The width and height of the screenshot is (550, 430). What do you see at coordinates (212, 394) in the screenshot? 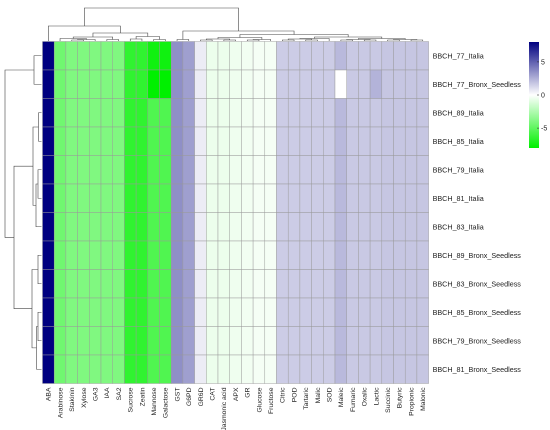
I see `column-label: CAT` at bounding box center [212, 394].